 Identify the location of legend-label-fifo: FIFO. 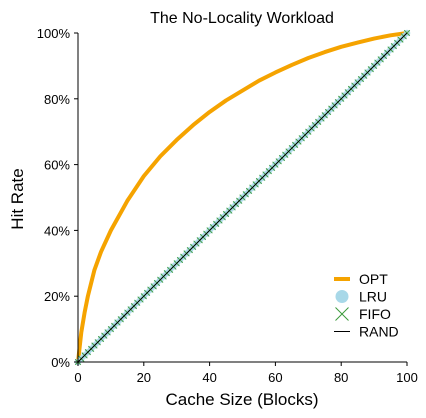
(375, 314).